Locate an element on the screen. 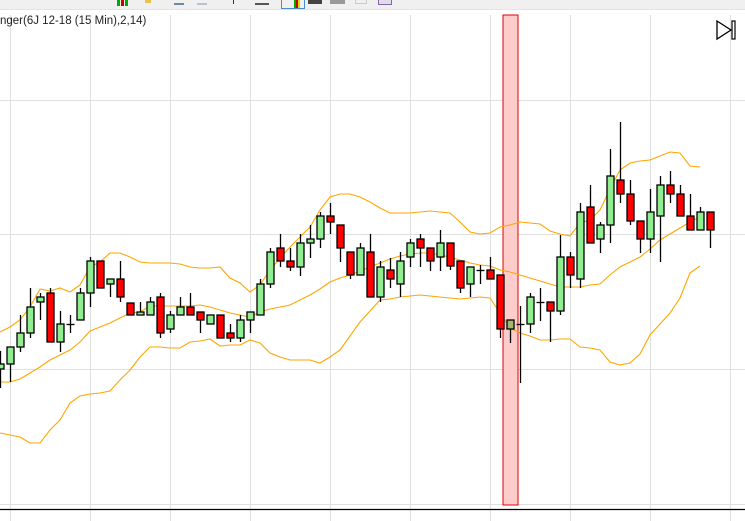 The width and height of the screenshot is (745, 521). pencil-icon is located at coordinates (148, 1).